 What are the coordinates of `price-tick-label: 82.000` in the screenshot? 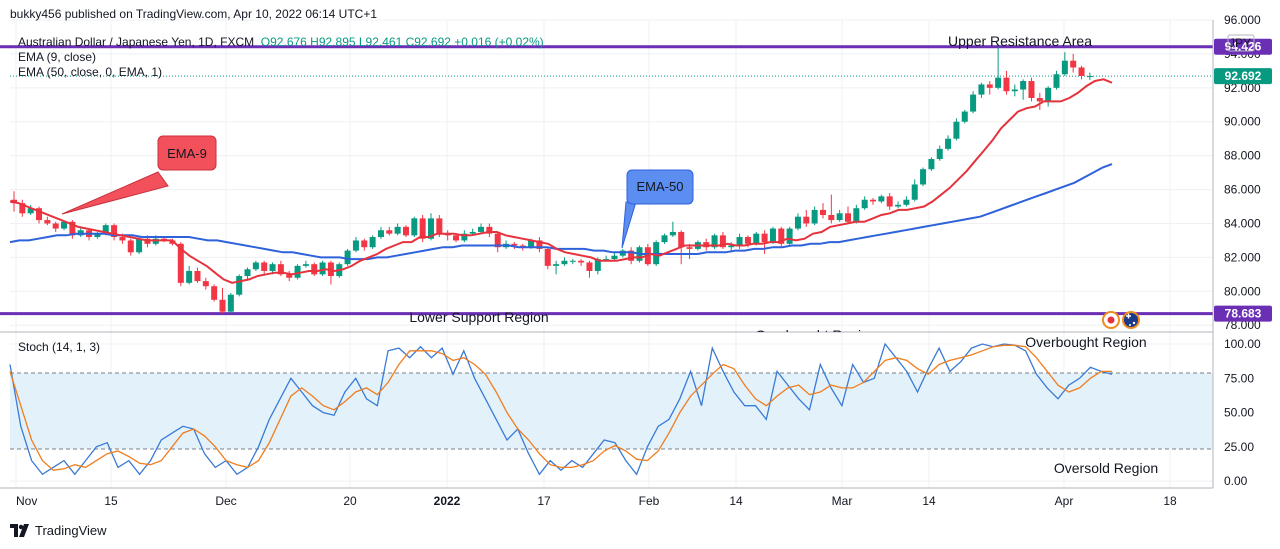 It's located at (1242, 257).